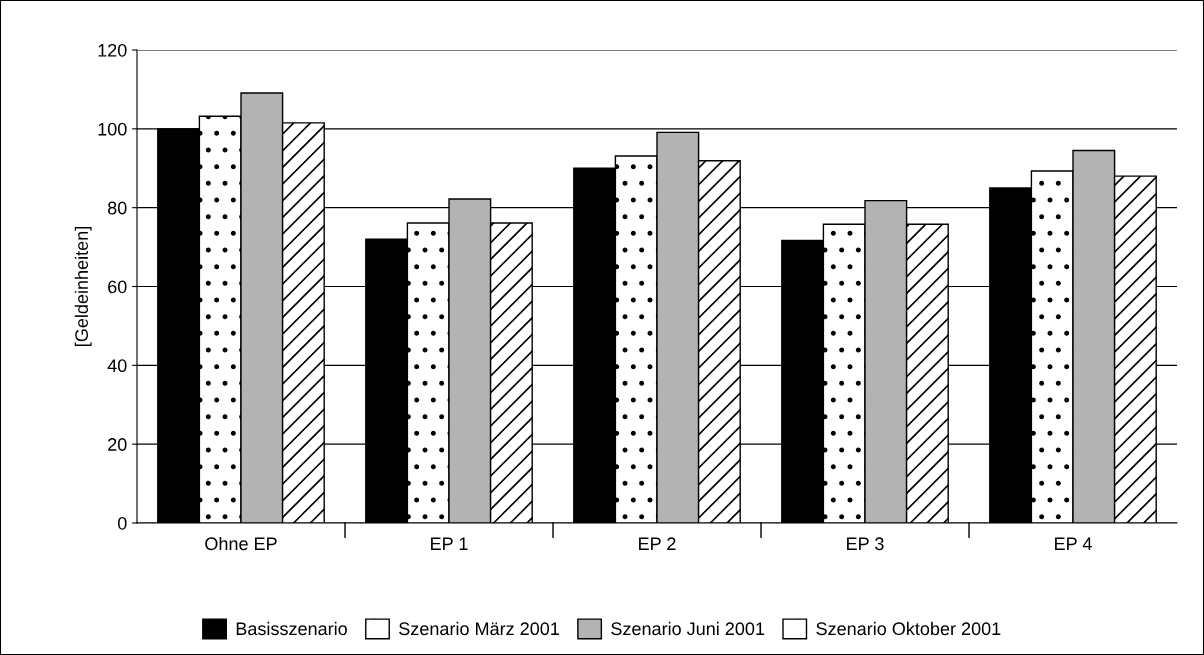  Describe the element at coordinates (1073, 543) in the screenshot. I see `x-tick-label: EP 4` at that location.